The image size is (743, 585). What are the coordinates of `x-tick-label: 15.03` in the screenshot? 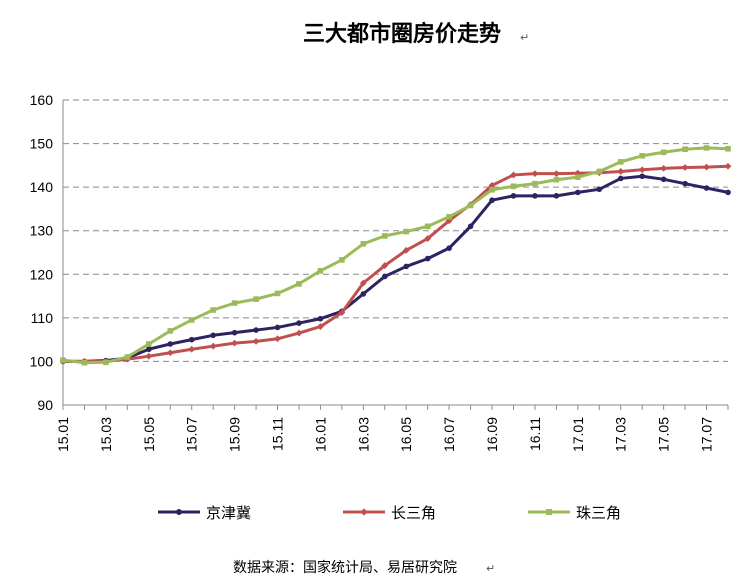 It's located at (106, 434).